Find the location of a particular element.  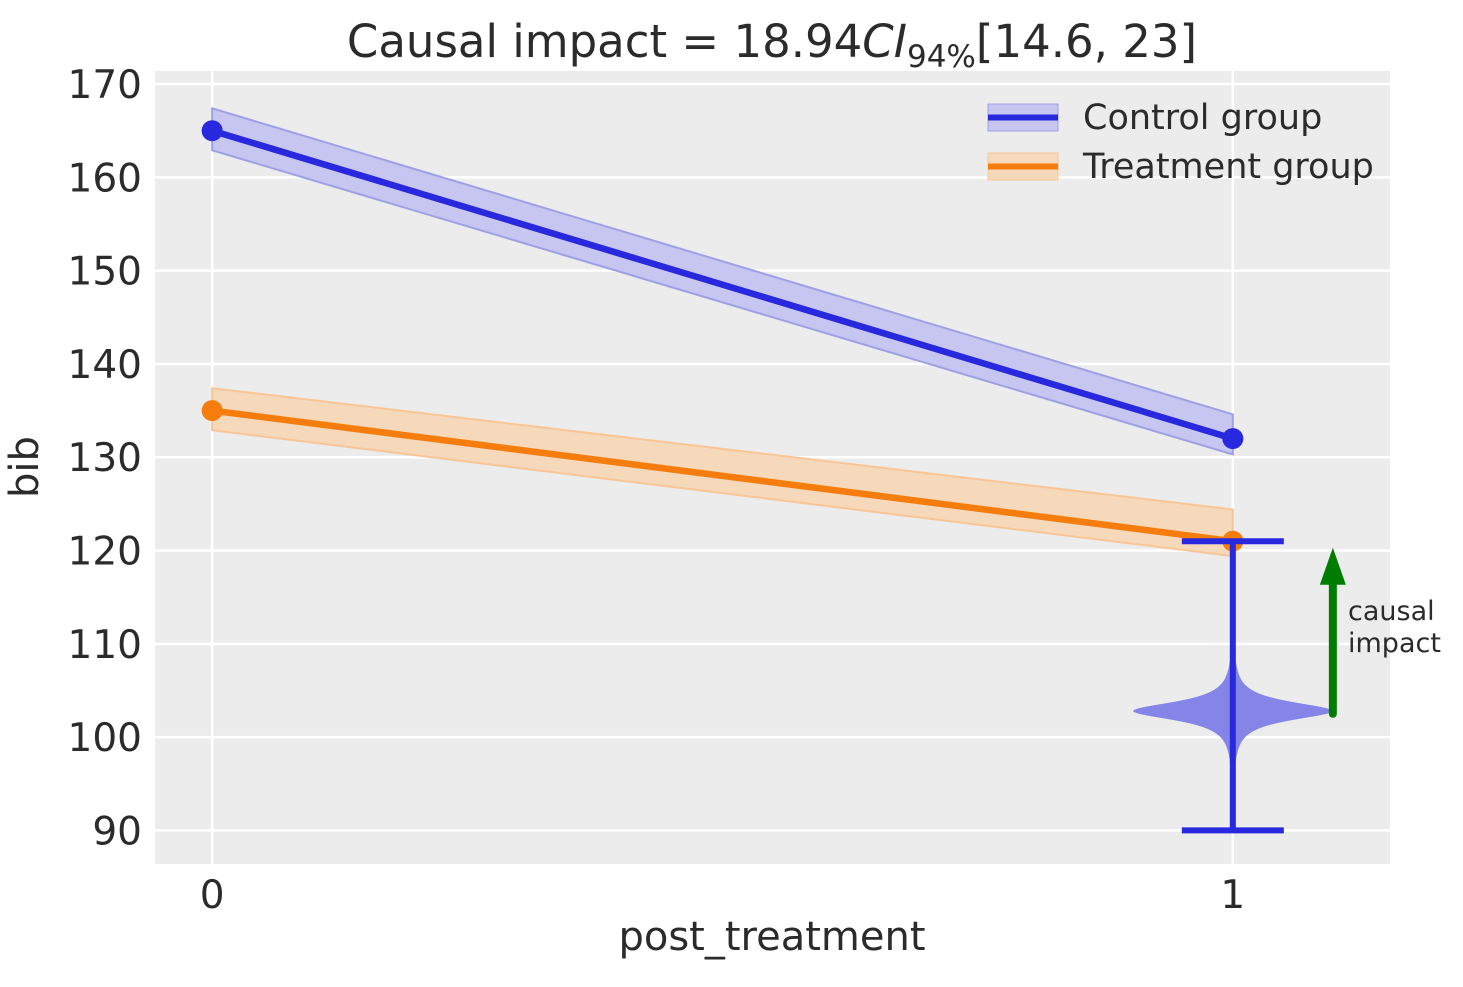

y-tick-labels: 90 100 110 120 130 140 150 160 170 is located at coordinates (105, 458).